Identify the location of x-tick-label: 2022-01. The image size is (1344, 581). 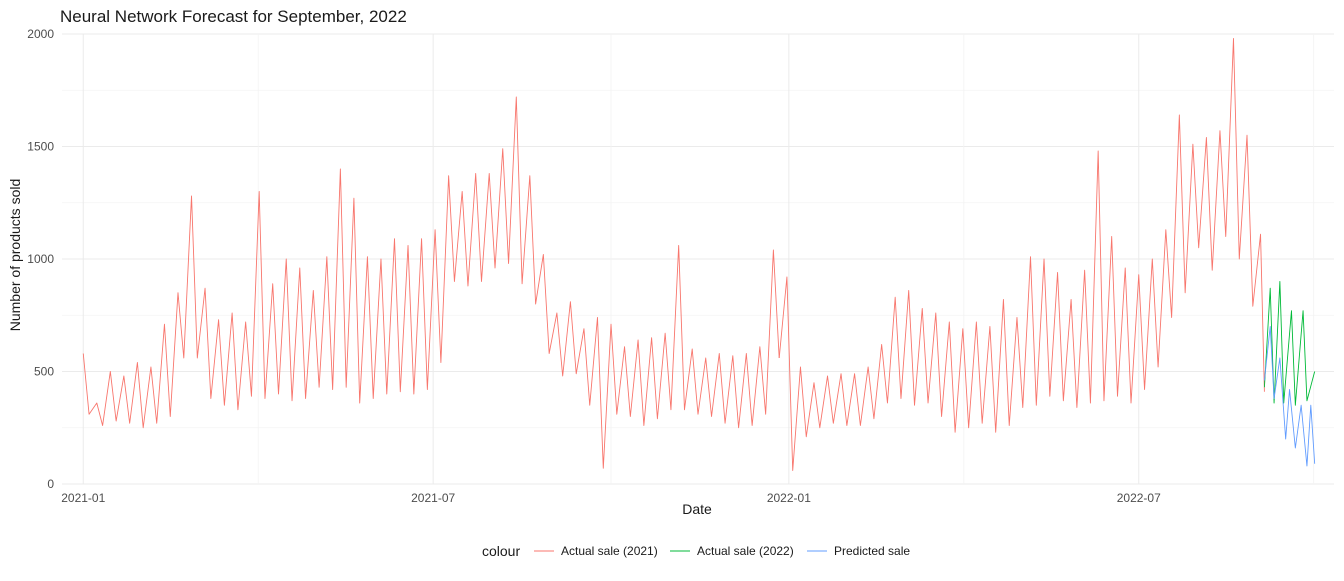
(789, 498).